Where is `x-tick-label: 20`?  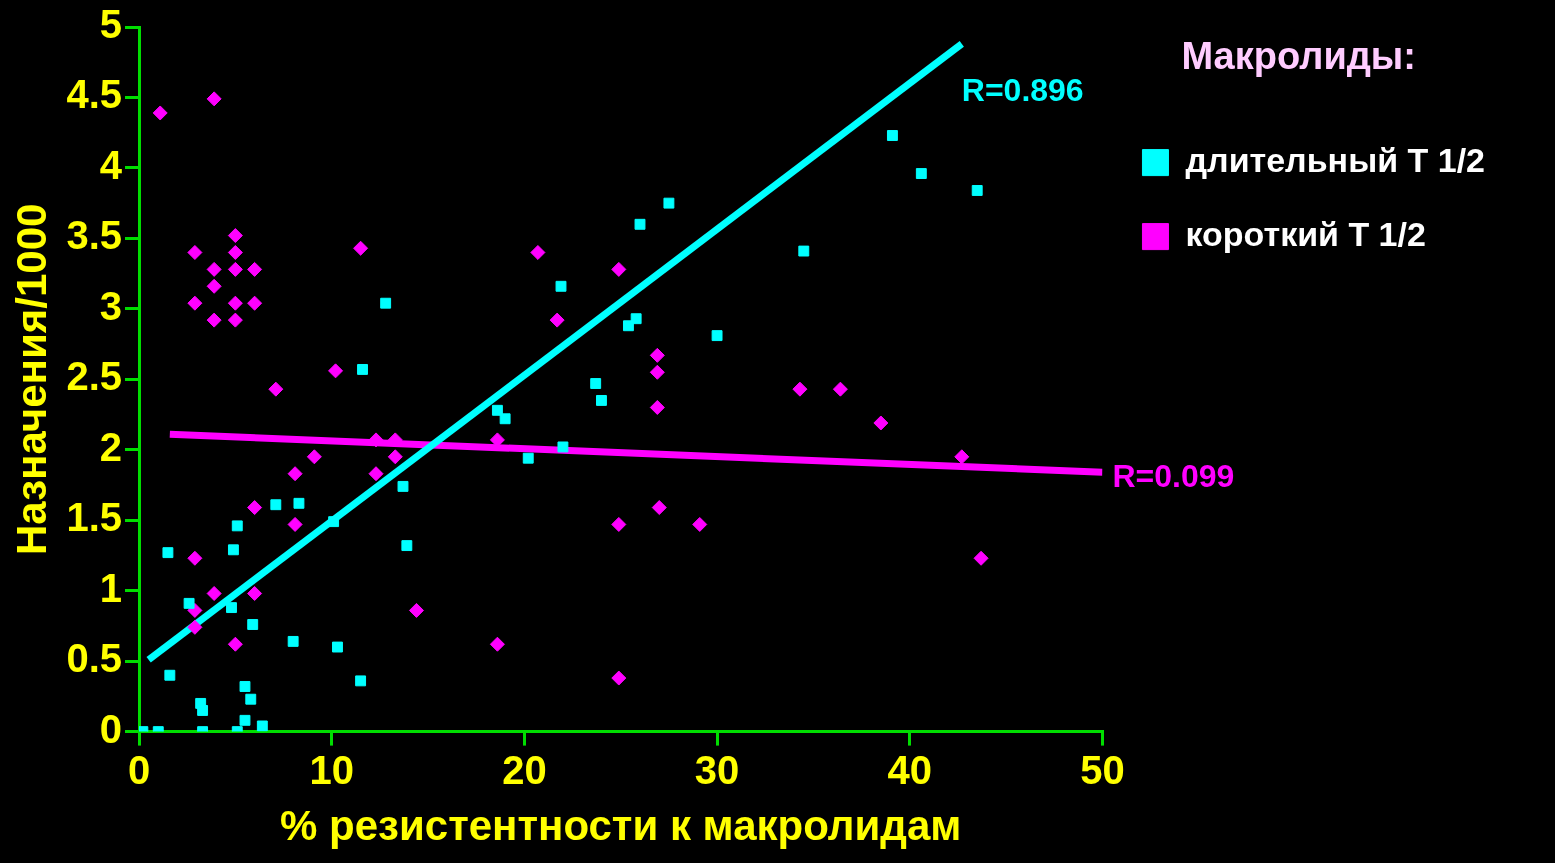
x-tick-label: 20 is located at coordinates (524, 769).